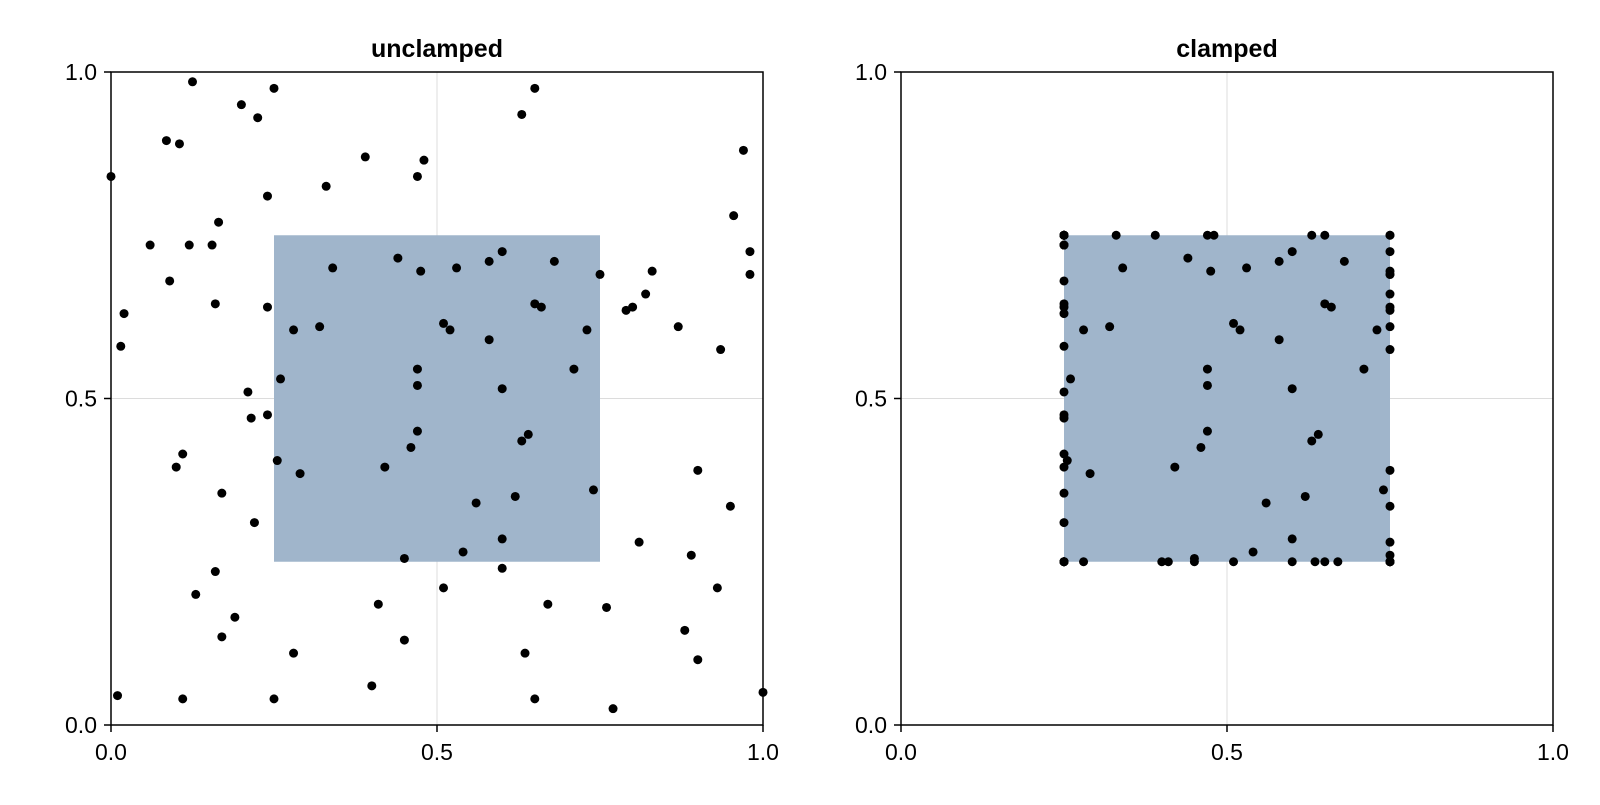 The height and width of the screenshot is (805, 1600). What do you see at coordinates (871, 725) in the screenshot?
I see `y-tick-label: 0.0` at bounding box center [871, 725].